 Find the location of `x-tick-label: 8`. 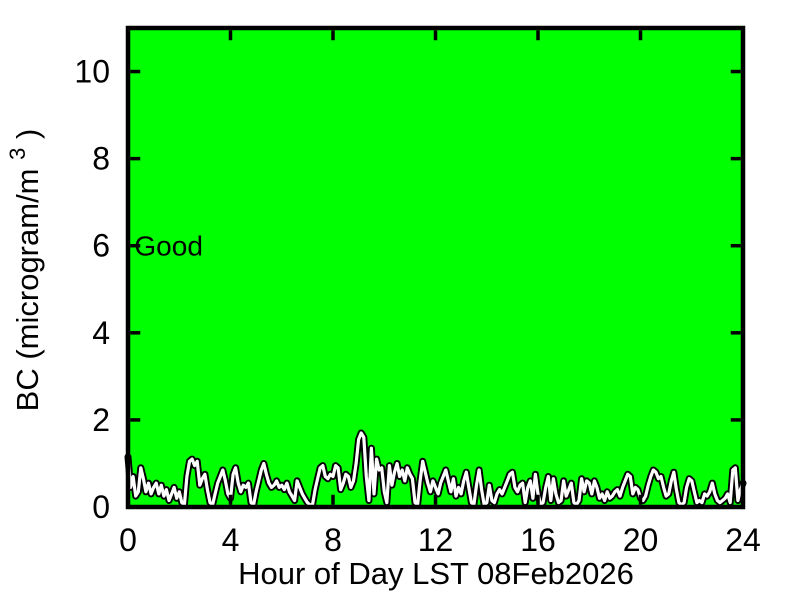

x-tick-label: 8 is located at coordinates (333, 540).